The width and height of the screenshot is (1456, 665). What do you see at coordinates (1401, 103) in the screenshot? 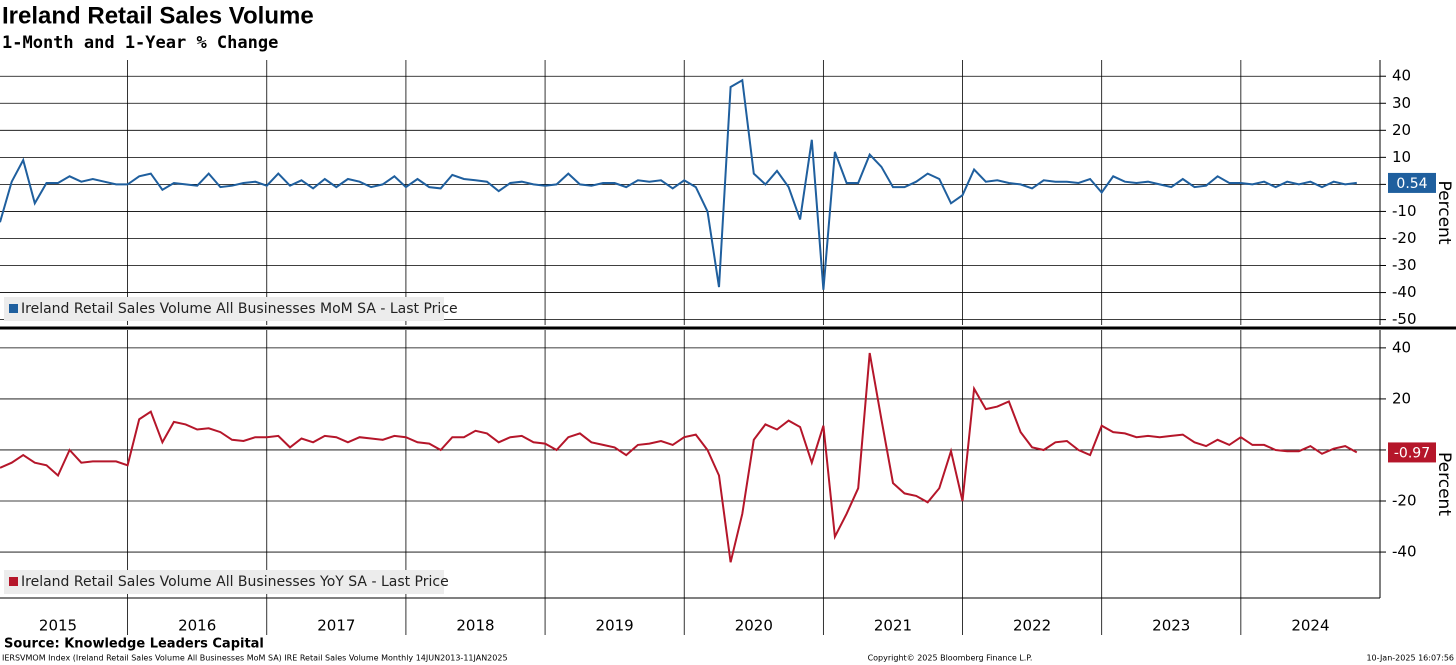
I see `y-tick-label: 30` at bounding box center [1401, 103].